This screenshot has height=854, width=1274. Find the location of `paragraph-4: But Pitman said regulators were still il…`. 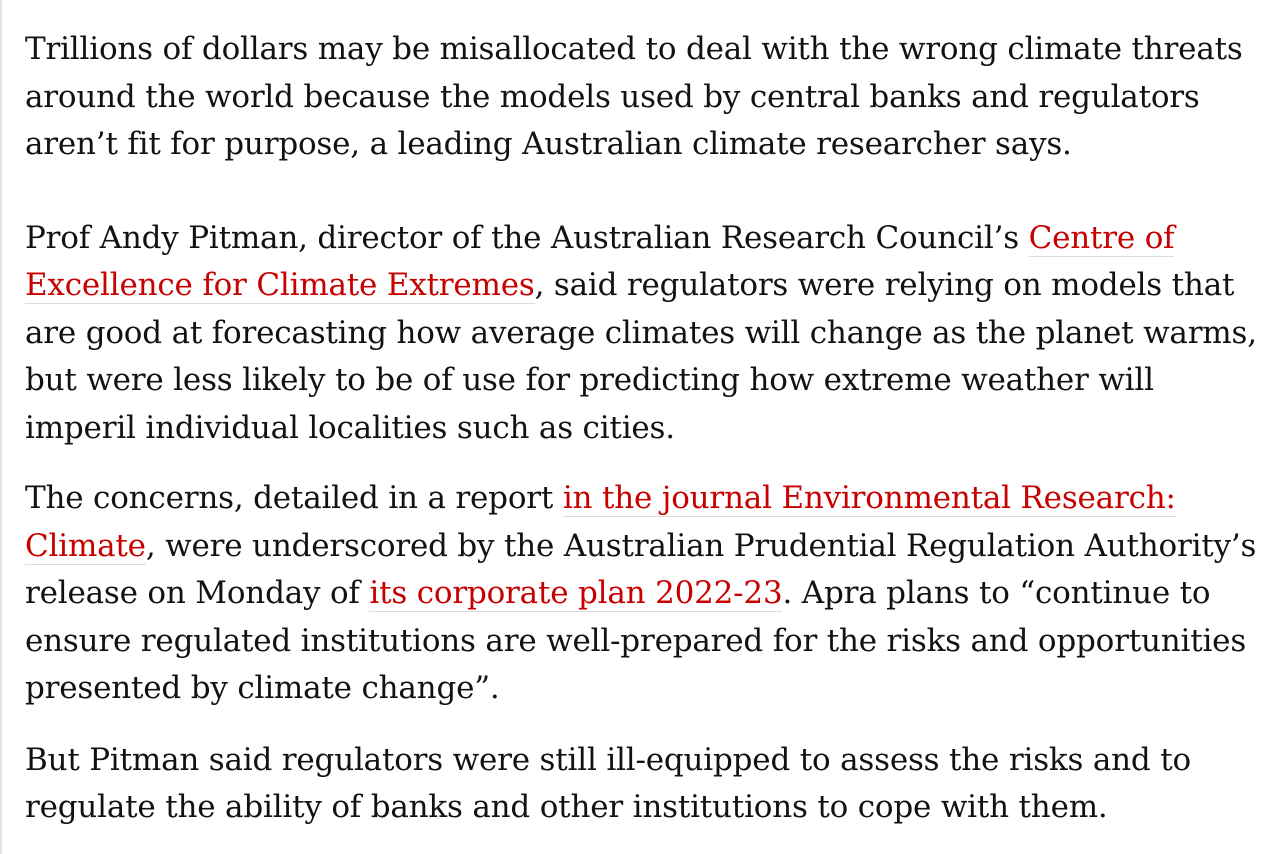

paragraph-4: But Pitman said regulators were still il… is located at coordinates (645, 784).